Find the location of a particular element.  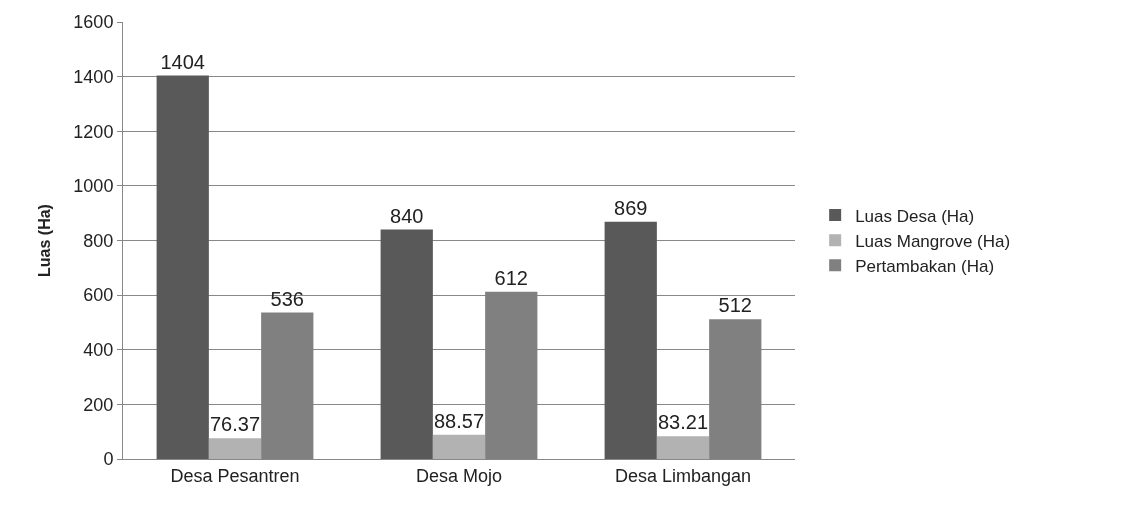

y-tick-label: 200 is located at coordinates (98, 404).